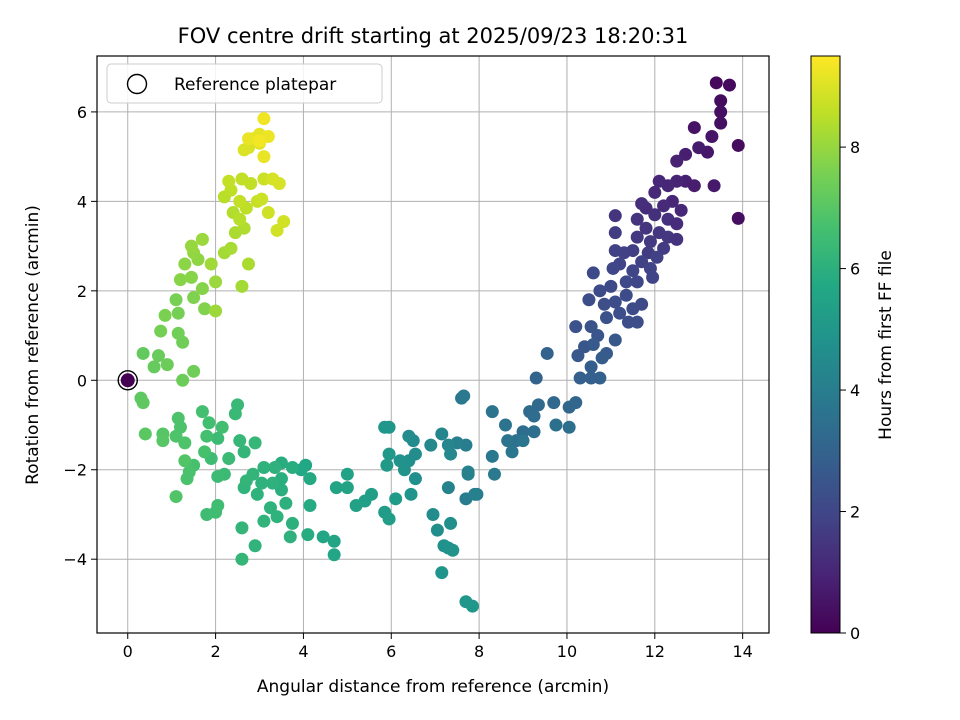 The height and width of the screenshot is (720, 960). I want to click on x-axis-ticks: 0 2 4 6 8 10 12 14, so click(438, 647).